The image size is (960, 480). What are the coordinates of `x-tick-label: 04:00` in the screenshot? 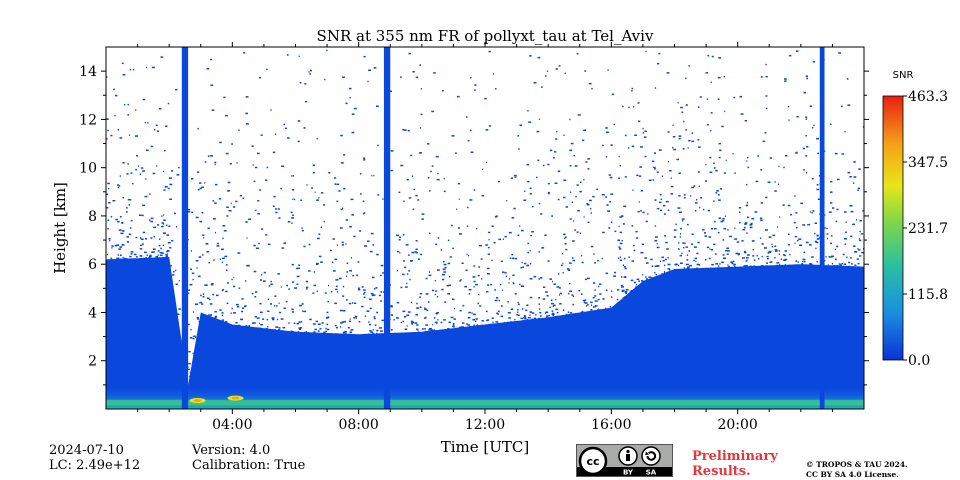 It's located at (232, 425).